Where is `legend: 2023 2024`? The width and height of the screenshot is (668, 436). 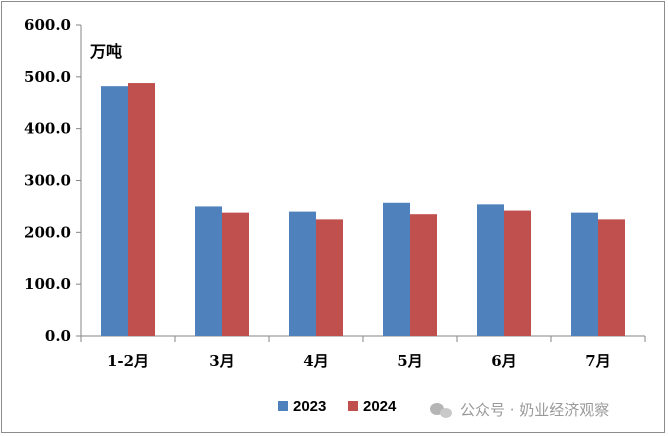 legend: 2023 2024 is located at coordinates (337, 406).